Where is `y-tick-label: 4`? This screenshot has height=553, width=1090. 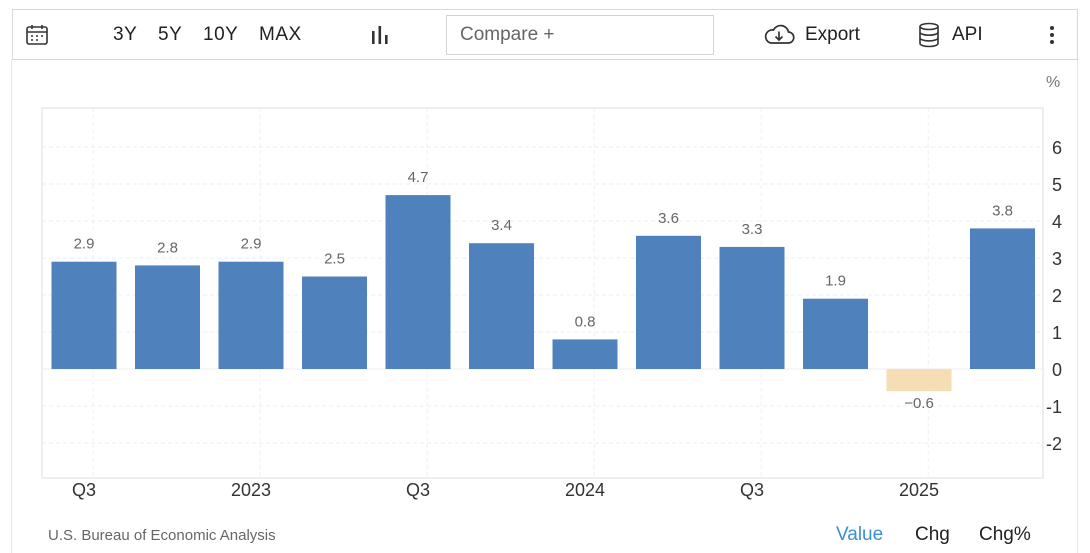 y-tick-label: 4 is located at coordinates (1057, 222).